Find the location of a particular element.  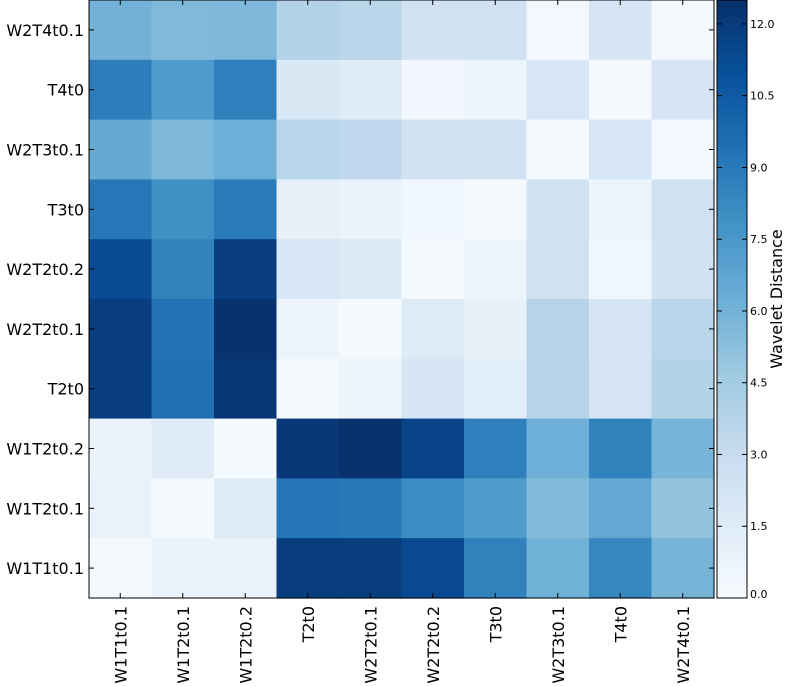

colorbar-ticks: 0.0 1.5 3.0 4.5 6.0 7.5 9.0 10.5 12.0 is located at coordinates (746, 309).